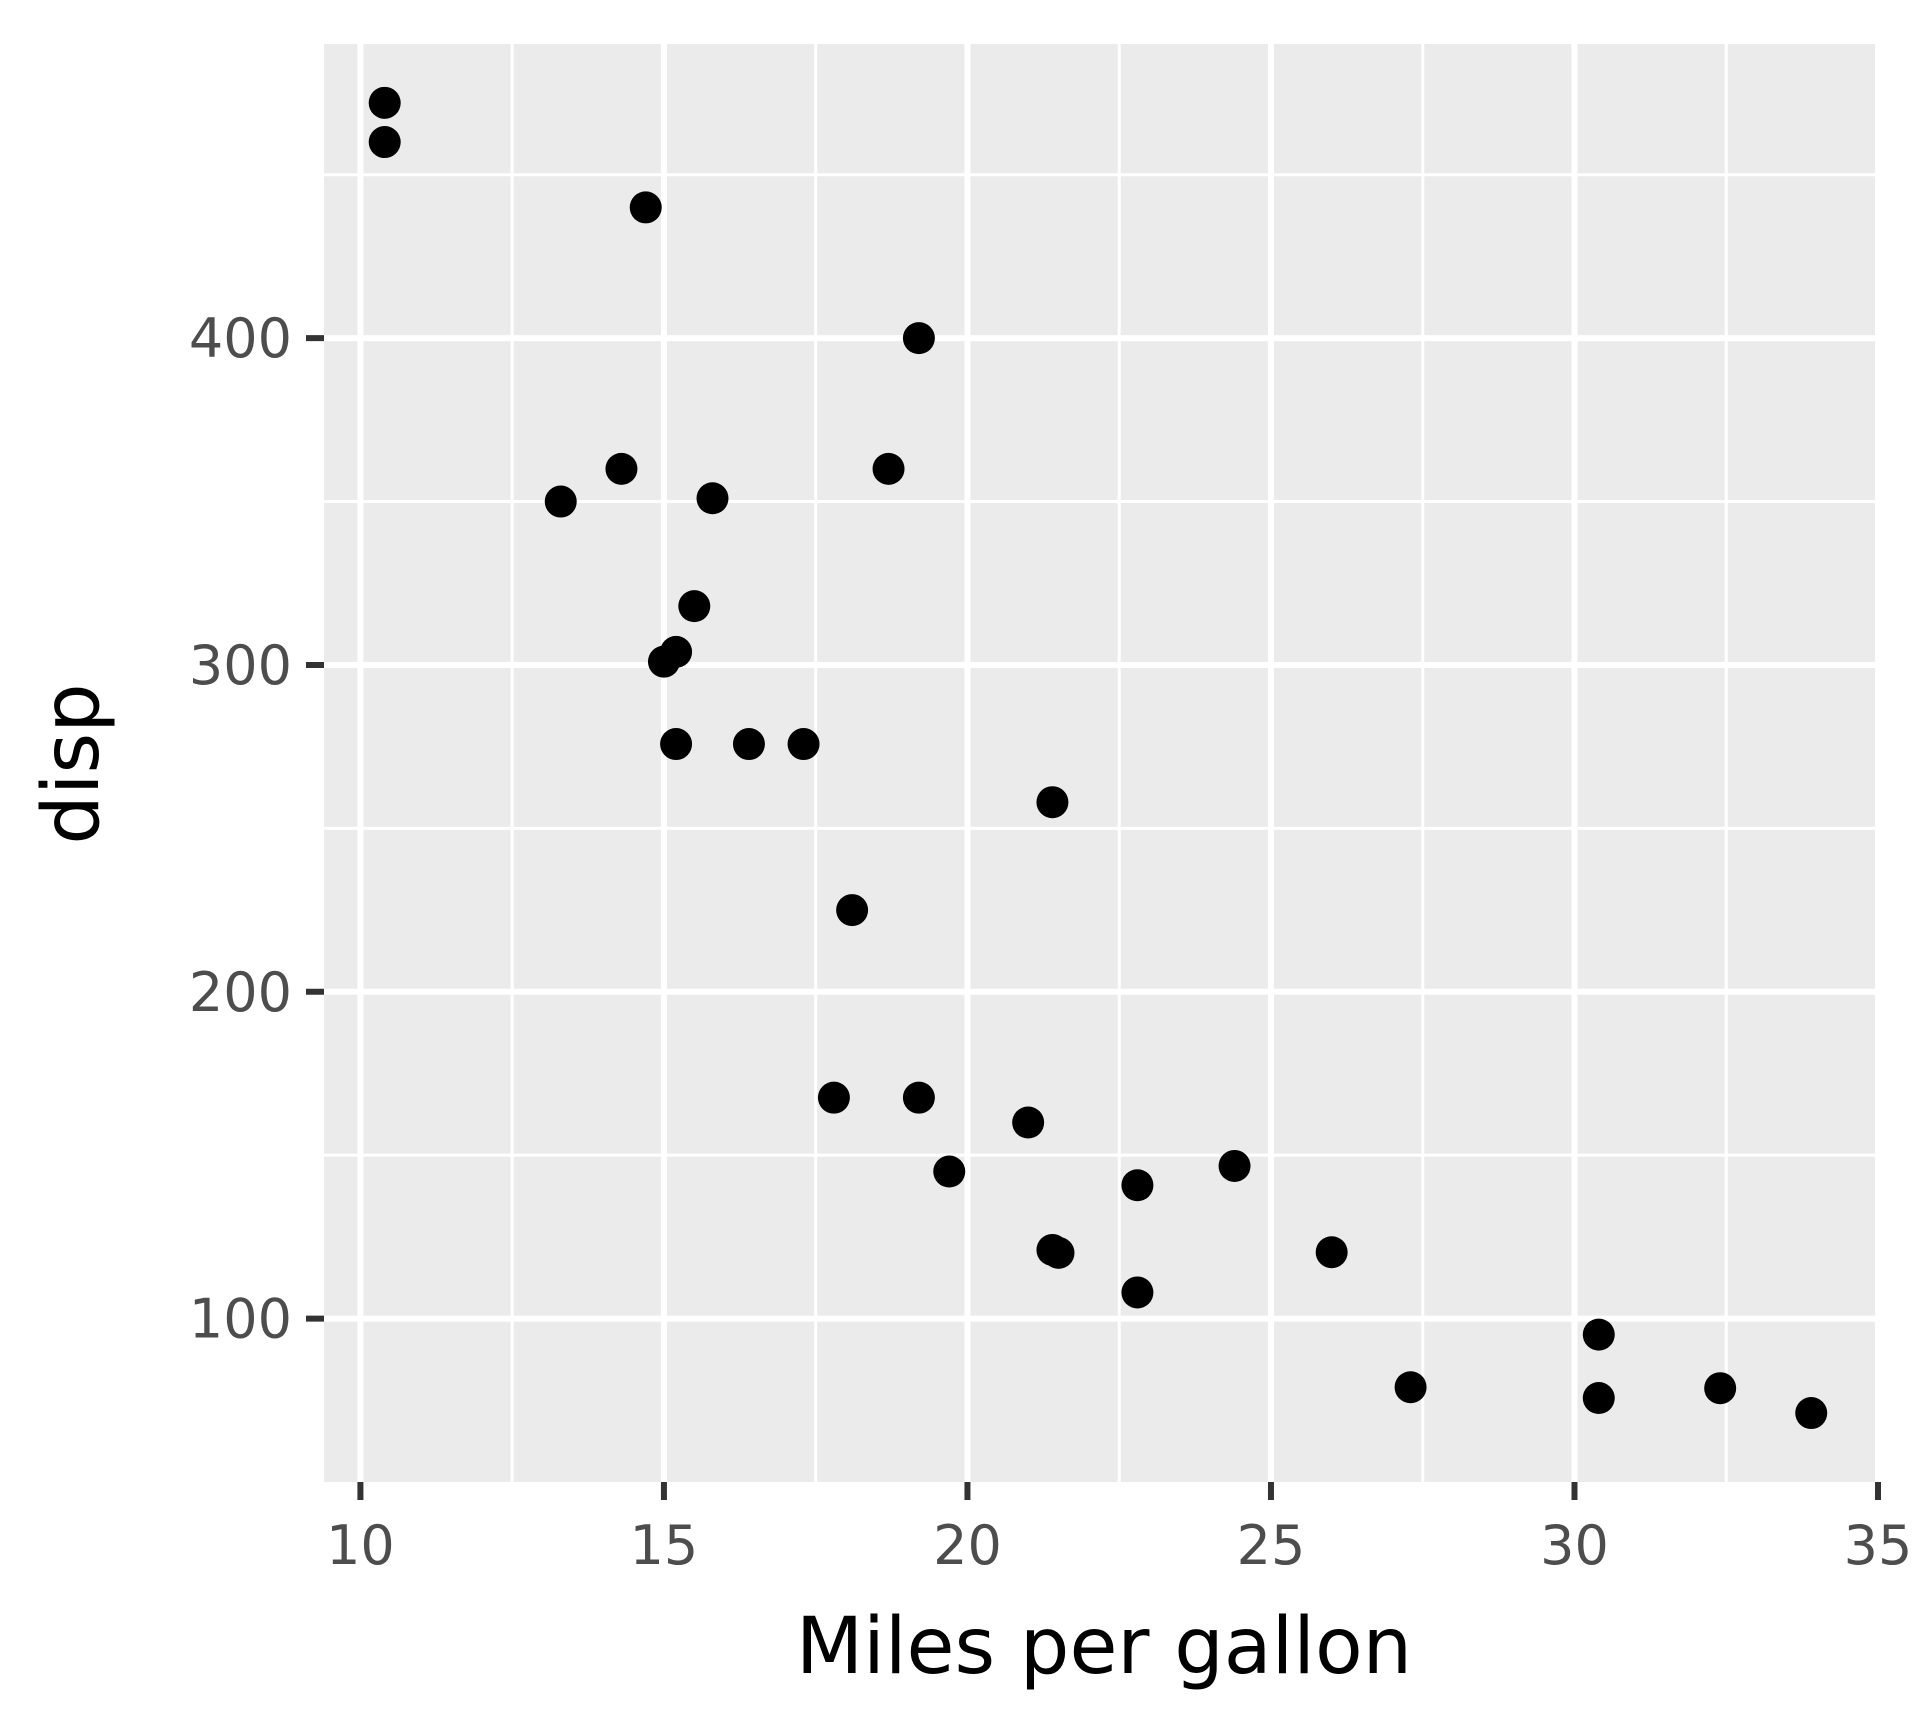  I want to click on y-tick-label: 400, so click(240, 338).